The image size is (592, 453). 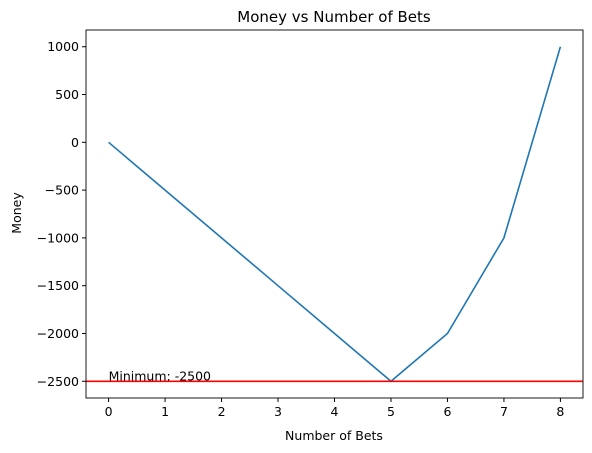 I want to click on y-tick-label: −1500, so click(x=58, y=285).